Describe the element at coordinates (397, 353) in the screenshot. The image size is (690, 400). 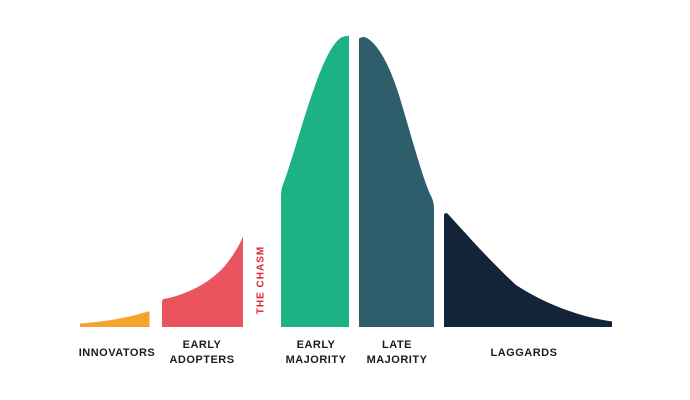
I see `late-majority-label: LATE MAJORITY` at that location.